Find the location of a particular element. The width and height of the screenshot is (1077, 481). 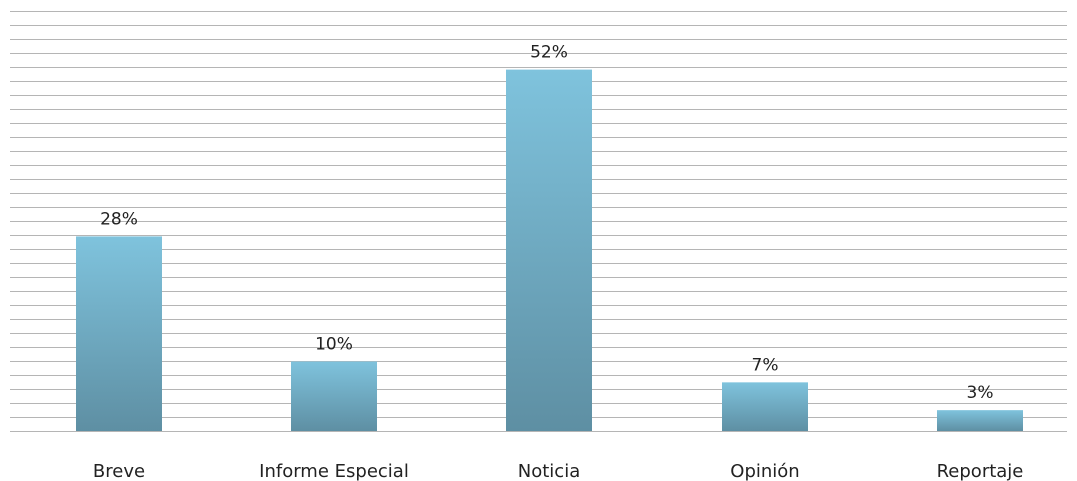

value-label: 10% is located at coordinates (334, 345).